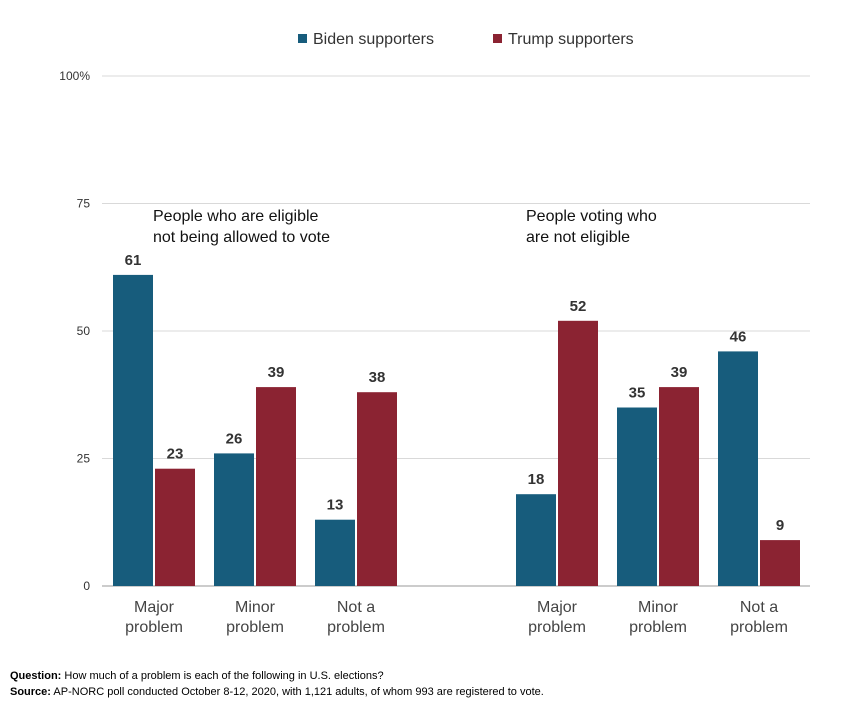 This screenshot has width=844, height=720. What do you see at coordinates (591, 216) in the screenshot?
I see `group-title: People voting who` at bounding box center [591, 216].